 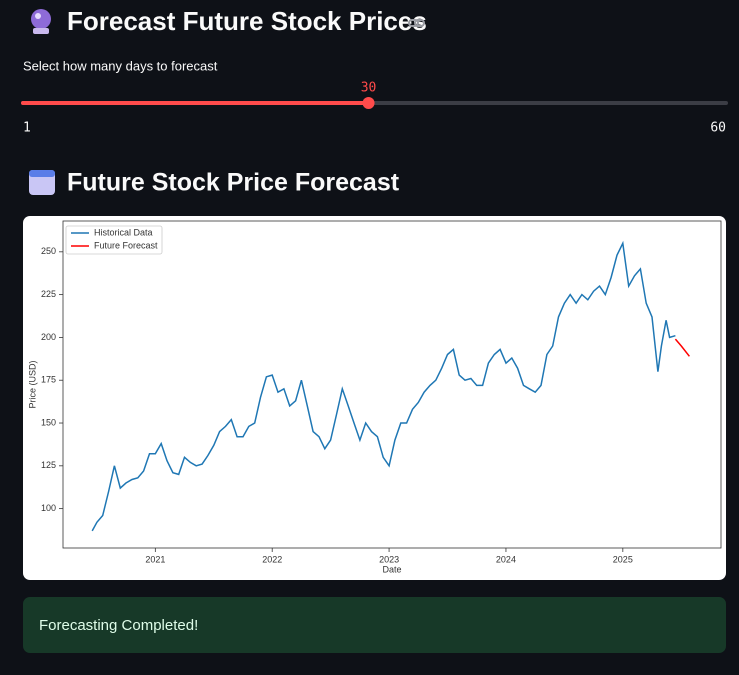 I want to click on y-tick-label: 125, so click(x=48, y=465).